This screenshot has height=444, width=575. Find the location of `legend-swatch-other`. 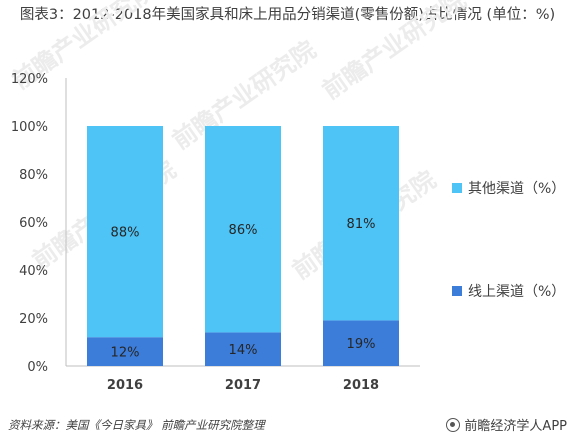

legend-swatch-other is located at coordinates (457, 188).